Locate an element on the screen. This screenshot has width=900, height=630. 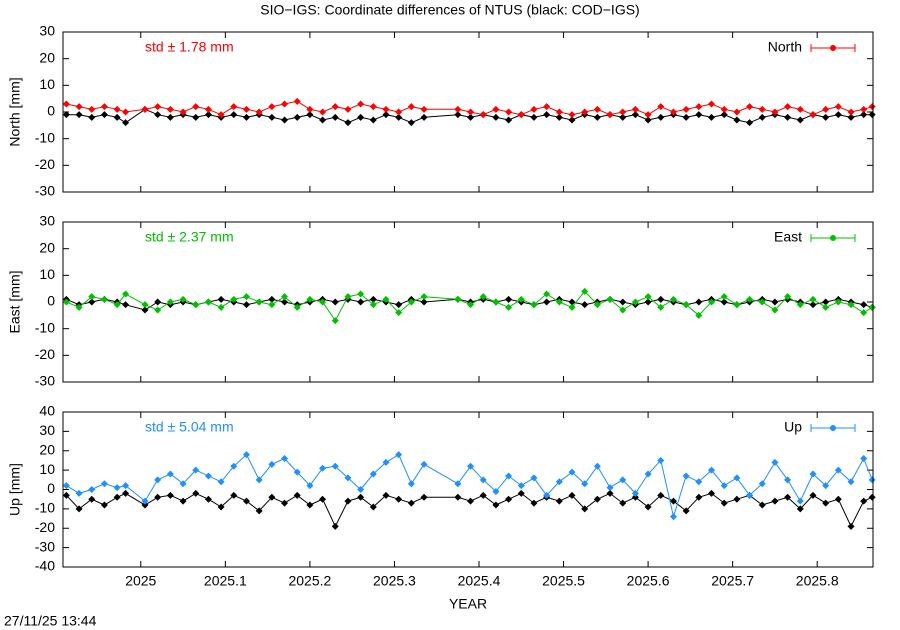
x-tick-label: 2025.8 is located at coordinates (817, 581).